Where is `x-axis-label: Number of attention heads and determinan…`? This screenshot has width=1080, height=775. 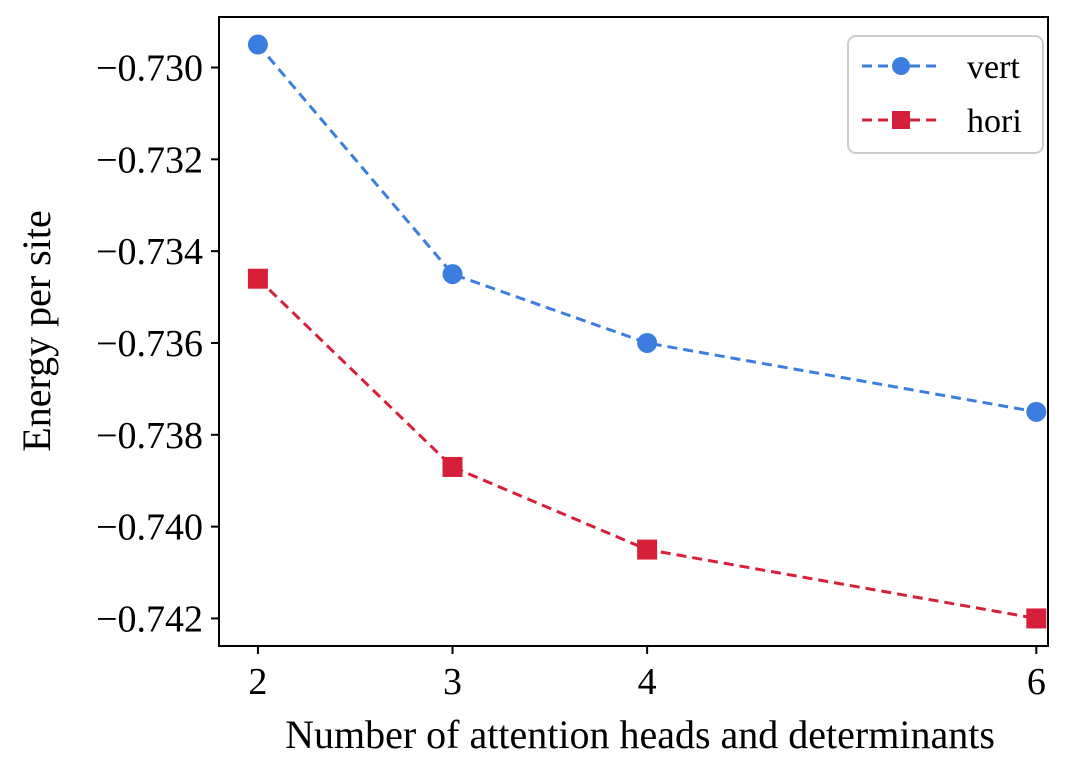
x-axis-label: Number of attention heads and determinan… is located at coordinates (640, 734).